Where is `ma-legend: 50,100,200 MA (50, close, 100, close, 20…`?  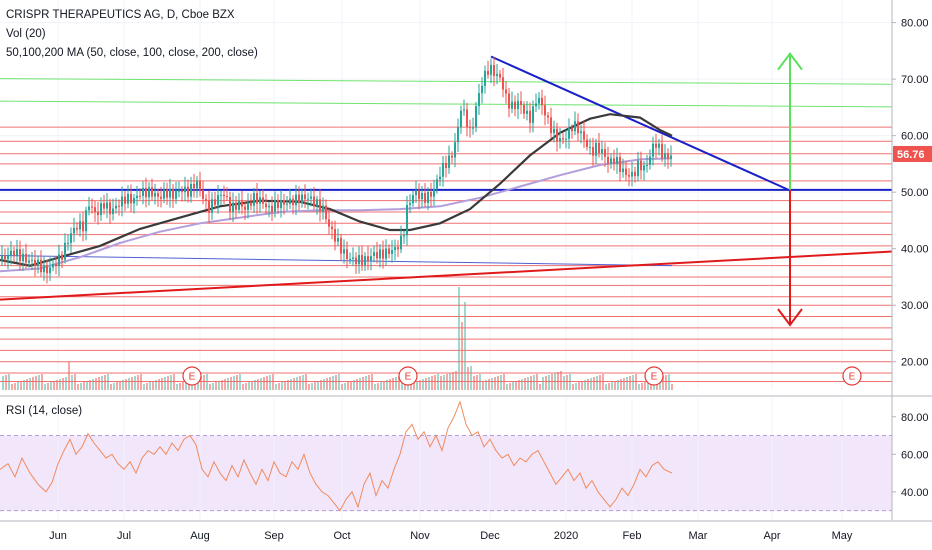 ma-legend: 50,100,200 MA (50, close, 100, close, 20… is located at coordinates (132, 53).